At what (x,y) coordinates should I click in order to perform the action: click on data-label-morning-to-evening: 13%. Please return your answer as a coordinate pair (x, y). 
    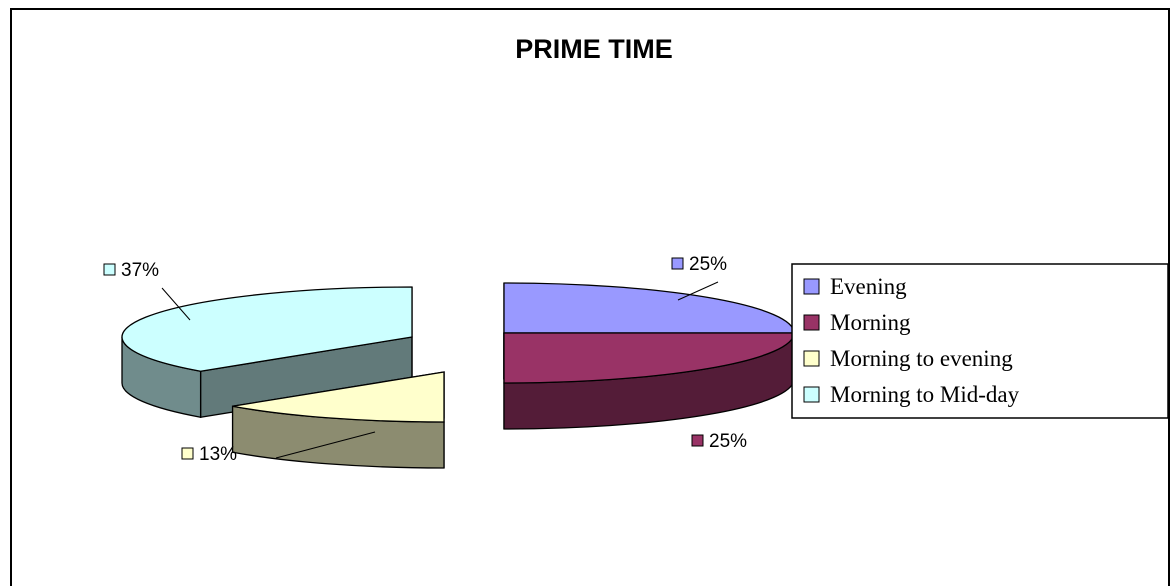
    Looking at the image, I should click on (278, 448).